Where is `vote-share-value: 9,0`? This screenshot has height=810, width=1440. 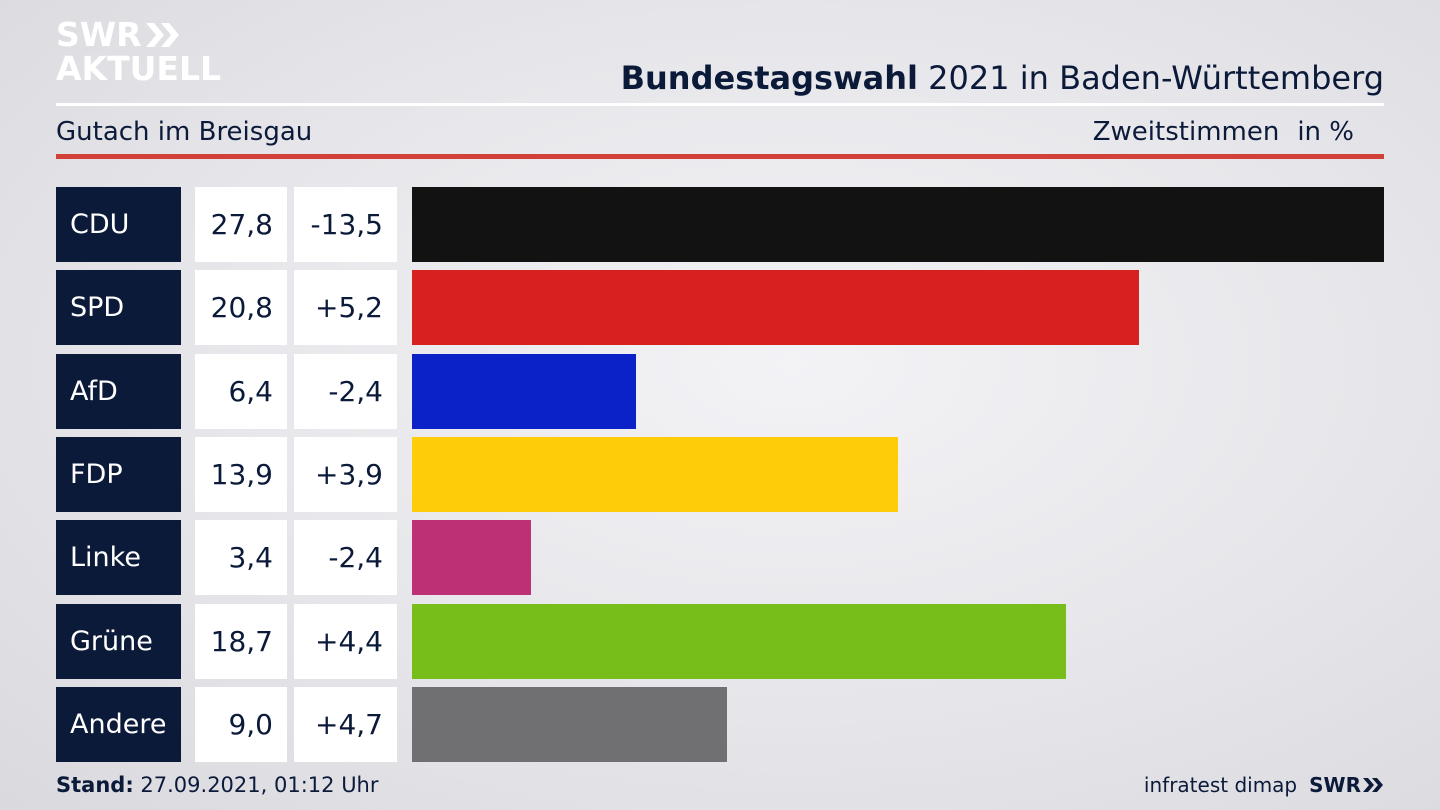
vote-share-value: 9,0 is located at coordinates (241, 724).